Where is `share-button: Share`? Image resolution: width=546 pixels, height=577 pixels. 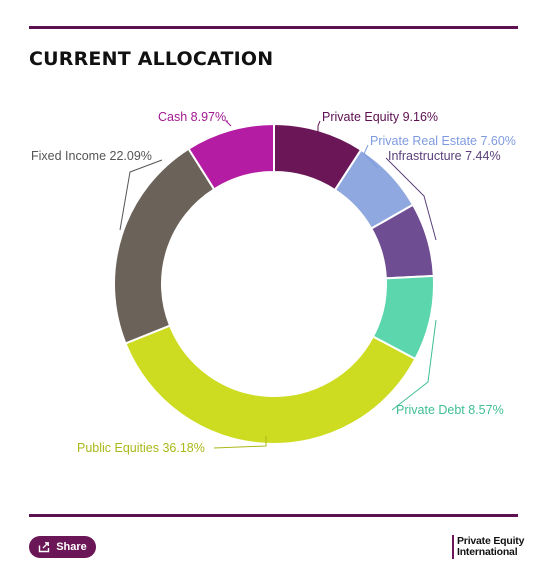
share-button: Share is located at coordinates (62, 547).